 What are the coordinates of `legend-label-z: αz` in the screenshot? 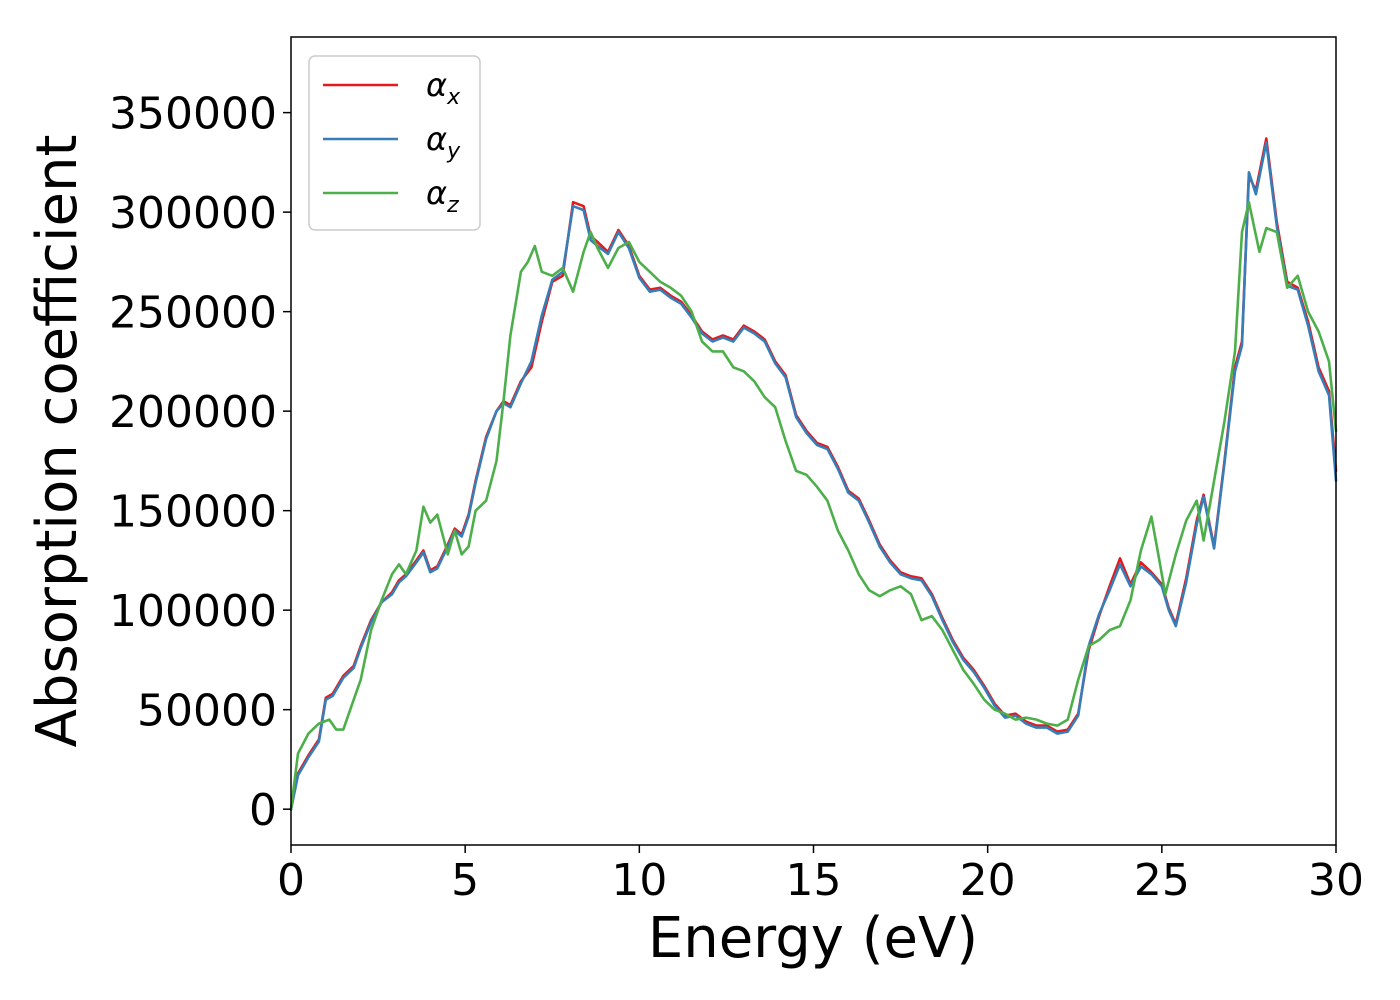 It's located at (442, 196).